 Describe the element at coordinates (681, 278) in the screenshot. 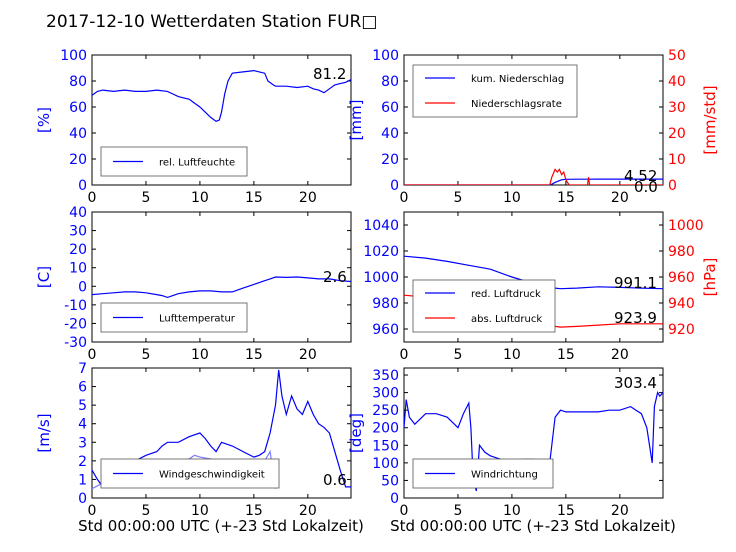

I see `y2-tick-label: 960` at that location.